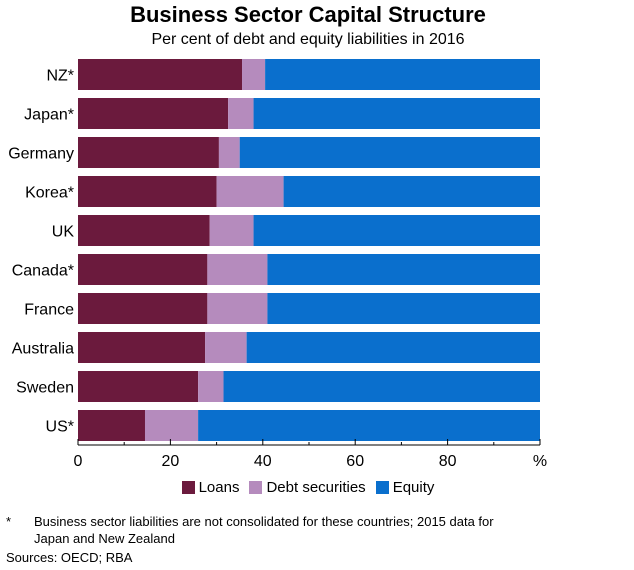 Image resolution: width=634 pixels, height=570 pixels. Describe the element at coordinates (43, 349) in the screenshot. I see `y-tick-label-australia: Australia` at that location.